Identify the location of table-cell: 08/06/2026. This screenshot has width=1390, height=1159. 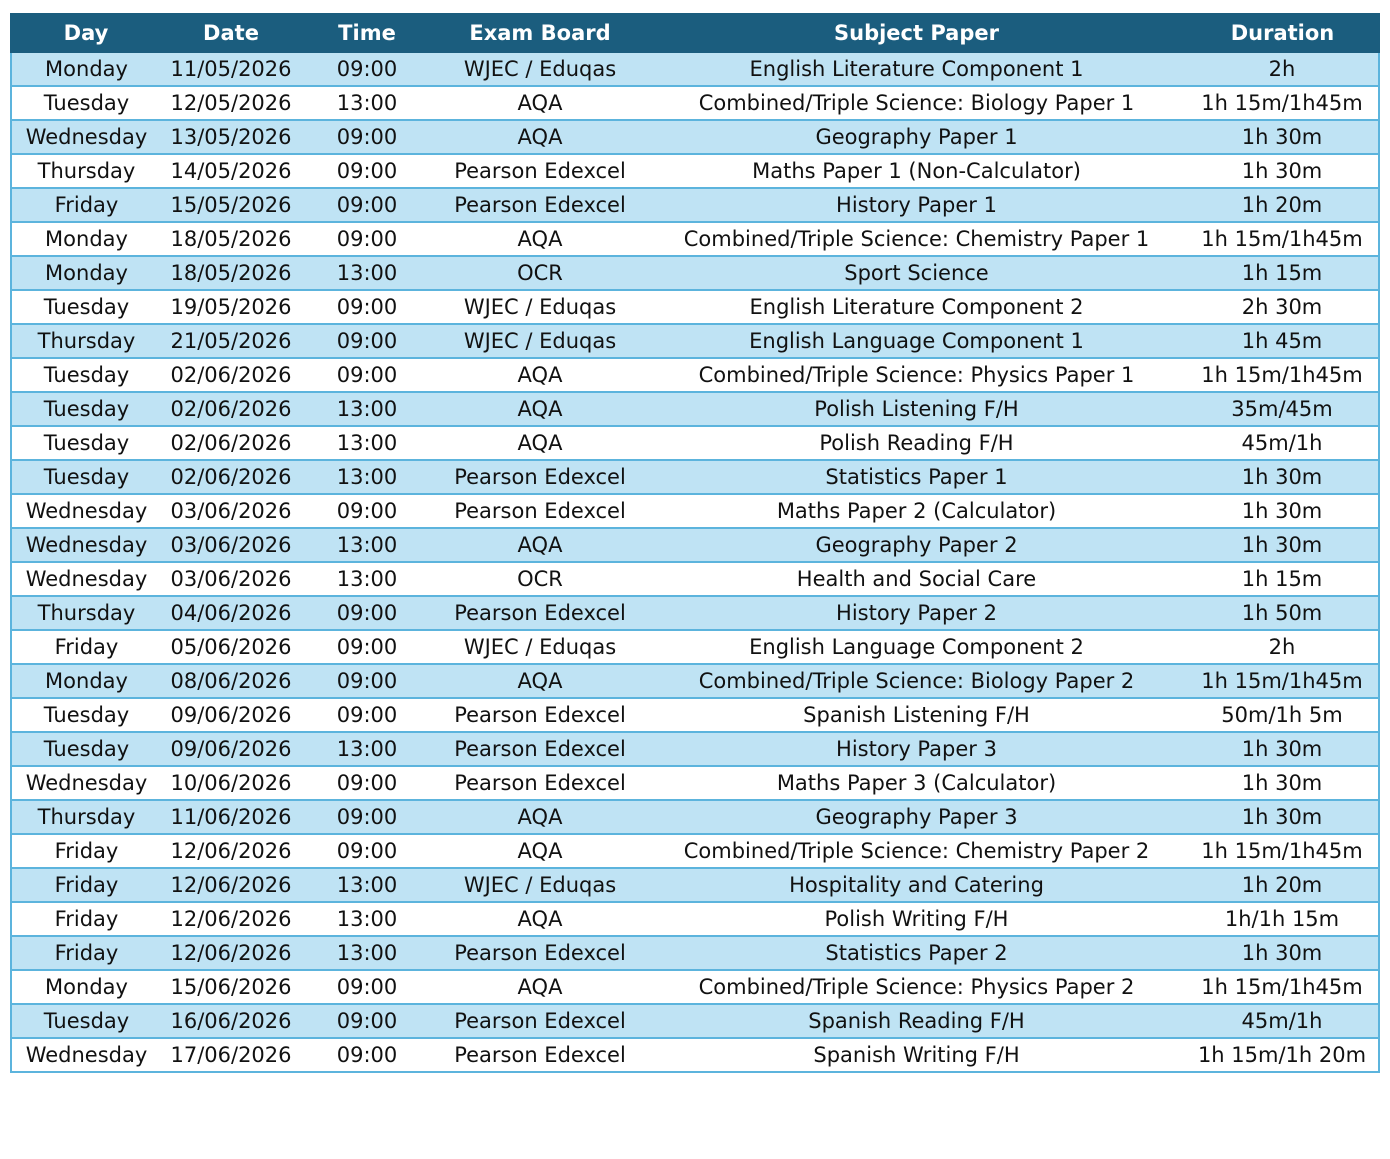
(231, 681).